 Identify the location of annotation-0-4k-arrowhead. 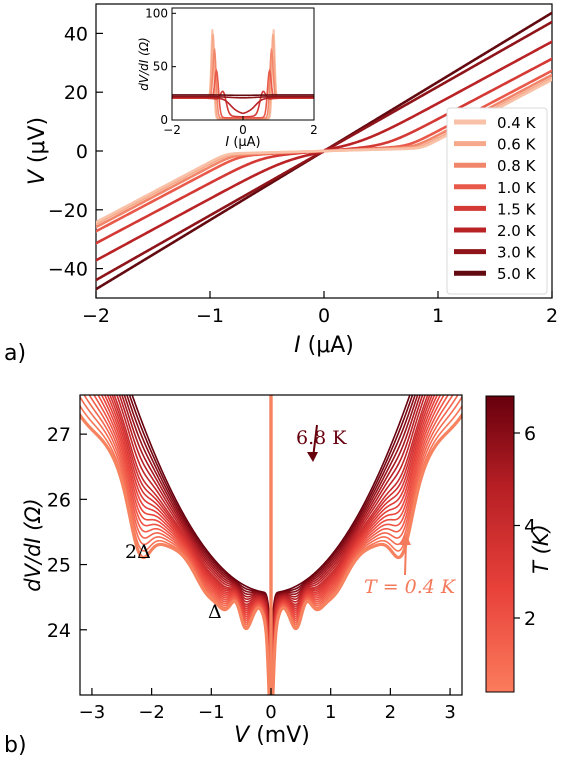
(405, 539).